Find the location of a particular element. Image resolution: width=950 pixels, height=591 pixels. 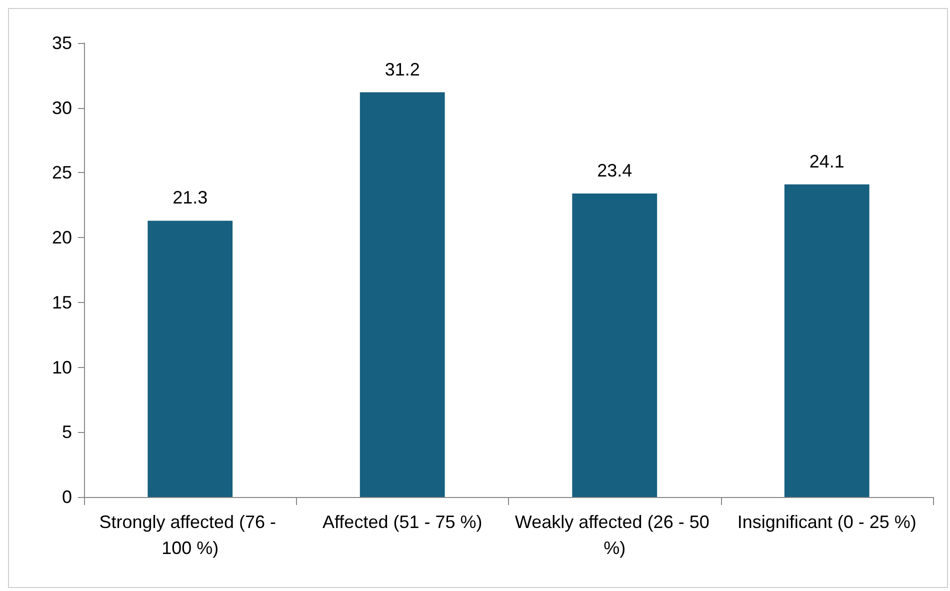

y-tick-label: 25 is located at coordinates (62, 172).